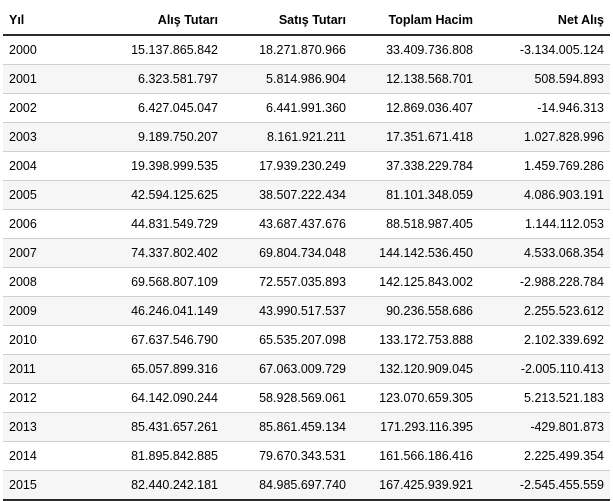 This screenshot has height=501, width=613. Describe the element at coordinates (47, 398) in the screenshot. I see `year-cell: 2012` at that location.